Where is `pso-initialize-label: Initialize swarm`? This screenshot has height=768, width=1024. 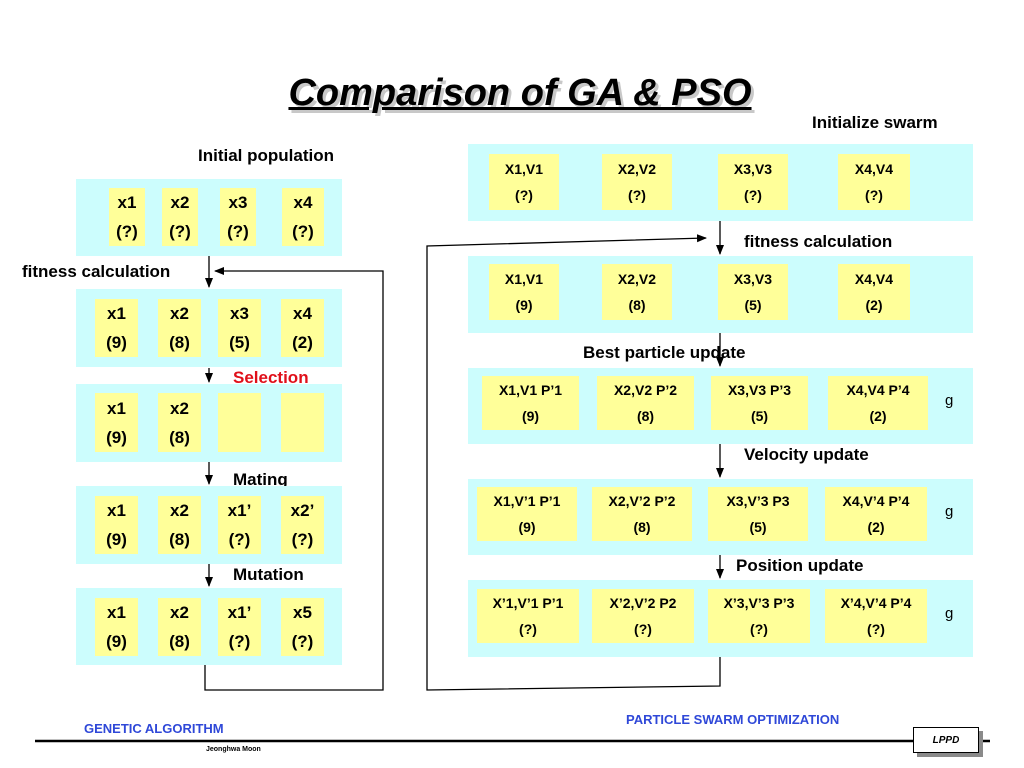 pso-initialize-label: Initialize swarm is located at coordinates (875, 122).